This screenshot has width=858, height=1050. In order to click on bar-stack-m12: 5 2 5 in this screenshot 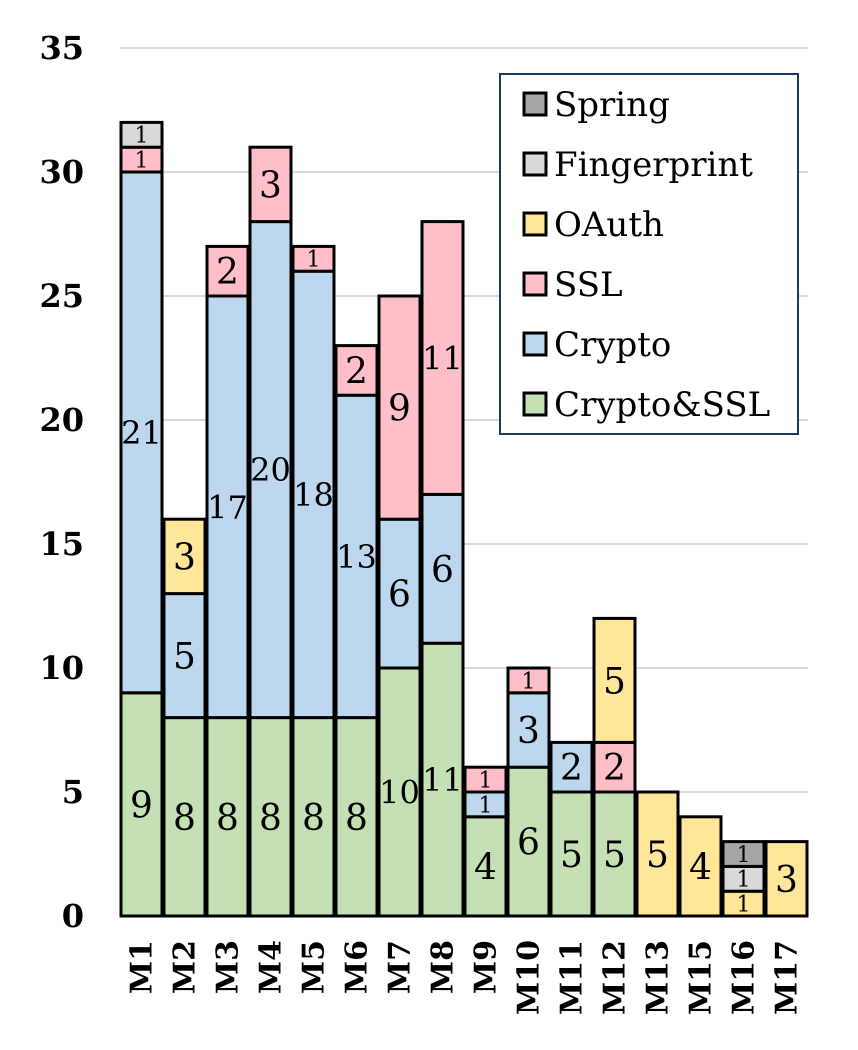, I will do `click(614, 767)`.